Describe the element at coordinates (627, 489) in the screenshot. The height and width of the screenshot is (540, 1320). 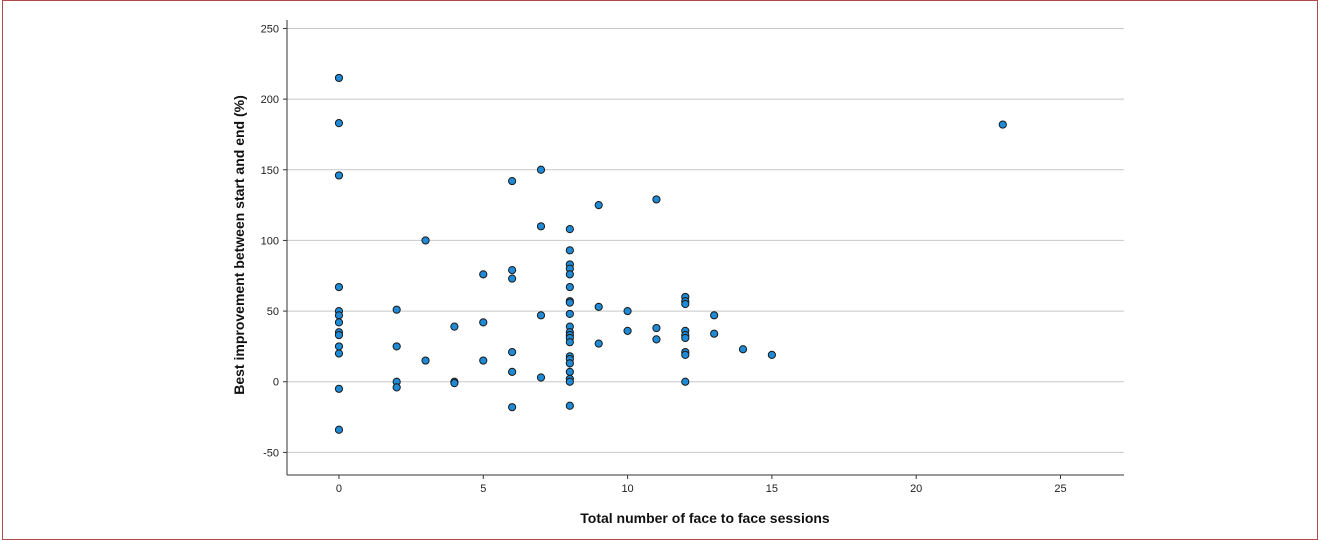
I see `x-tick-label: 10` at that location.